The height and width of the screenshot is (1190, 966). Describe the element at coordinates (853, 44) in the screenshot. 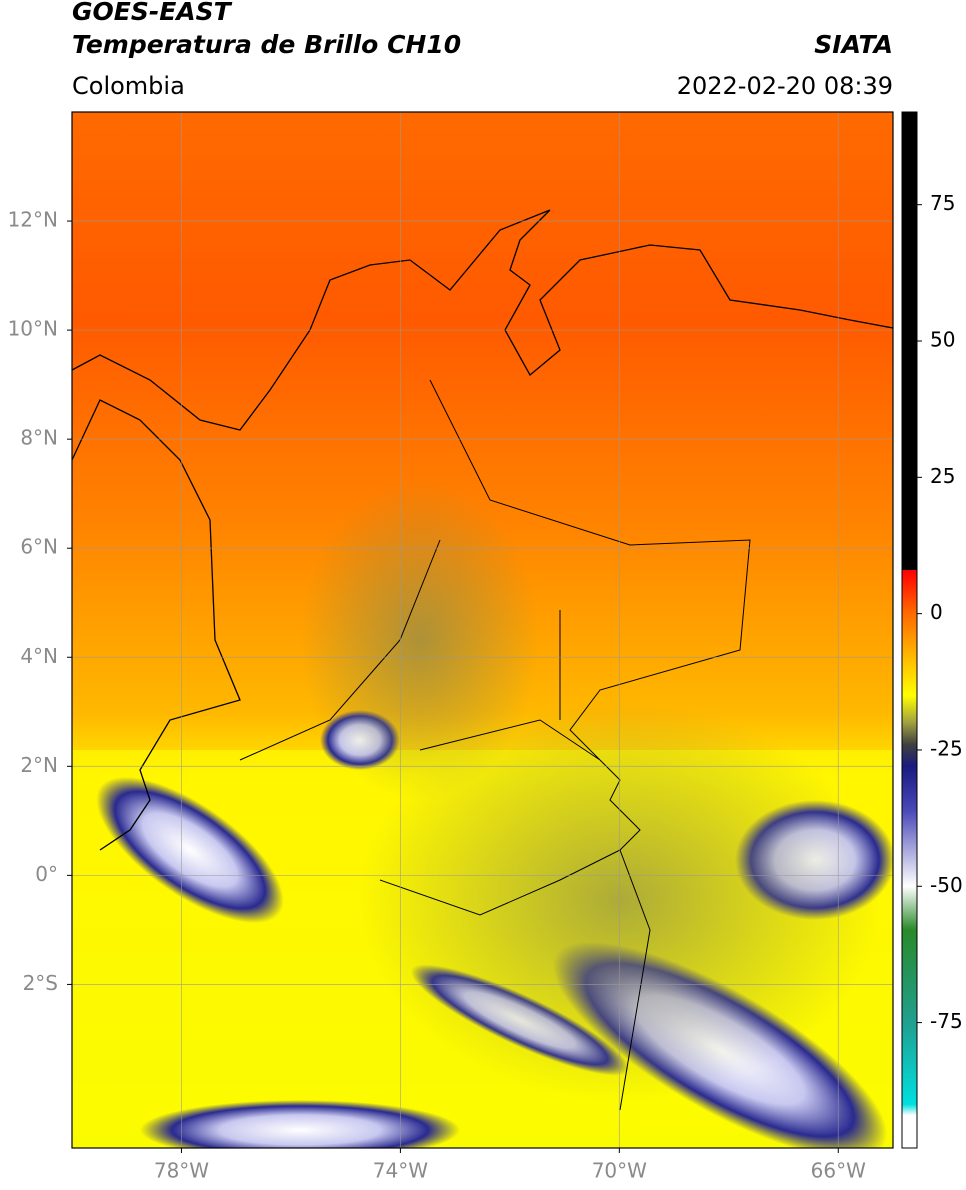

I see `source: SIATA` at that location.